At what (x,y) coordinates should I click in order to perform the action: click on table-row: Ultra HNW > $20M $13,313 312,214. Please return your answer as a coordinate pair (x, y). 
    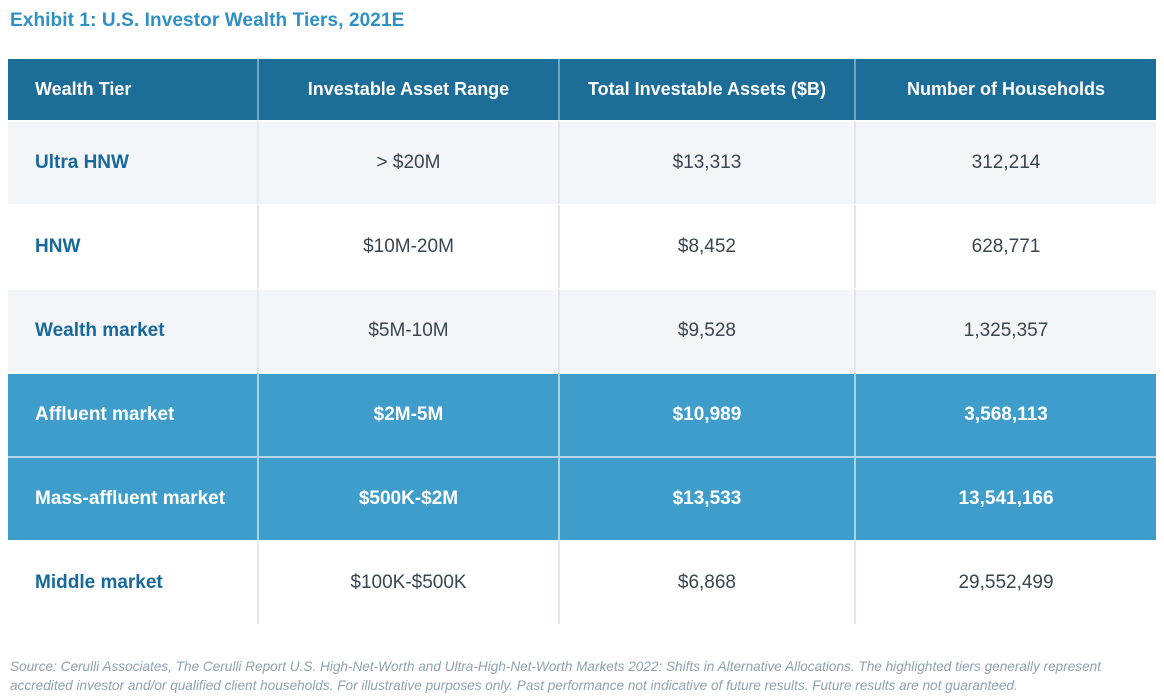
    Looking at the image, I should click on (582, 162).